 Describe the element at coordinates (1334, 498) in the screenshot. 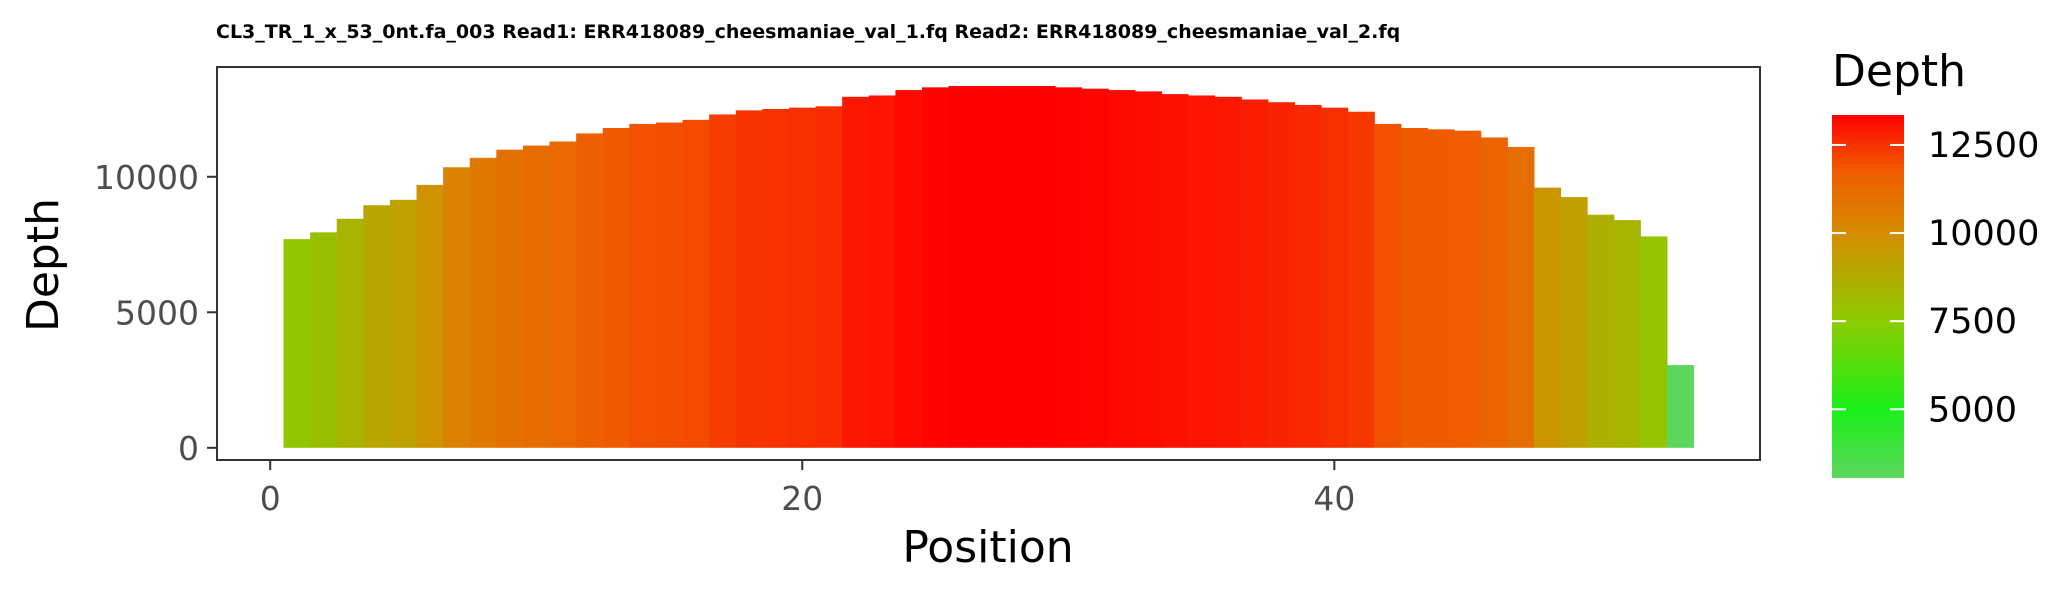

I see `x-tick-label: 40` at that location.